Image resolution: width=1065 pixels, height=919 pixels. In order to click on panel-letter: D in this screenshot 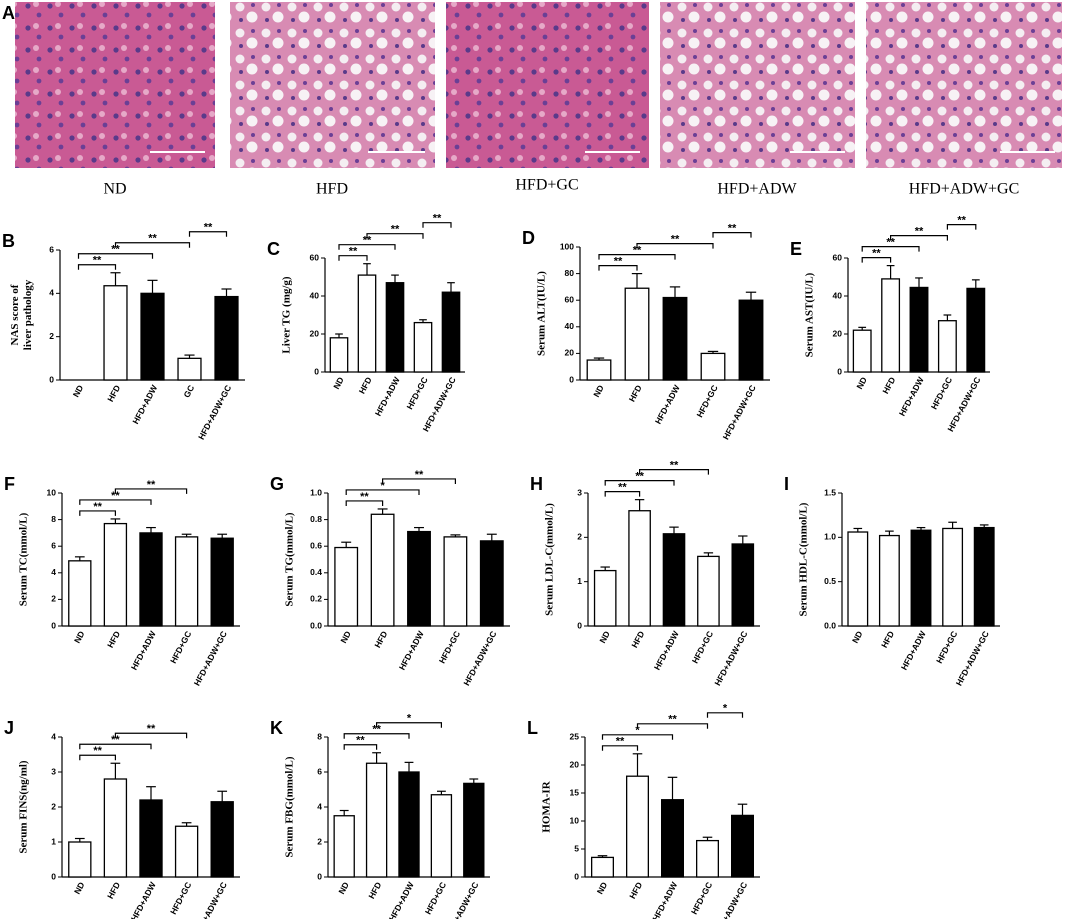, I will do `click(528, 238)`.